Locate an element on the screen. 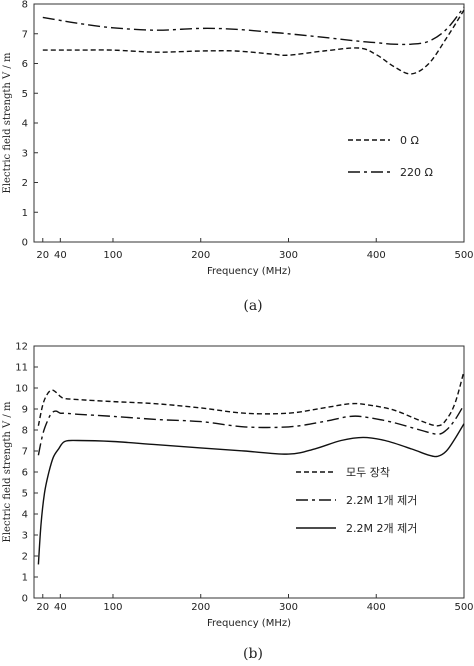 This screenshot has width=474, height=666. figure-caption: (b) is located at coordinates (253, 654).